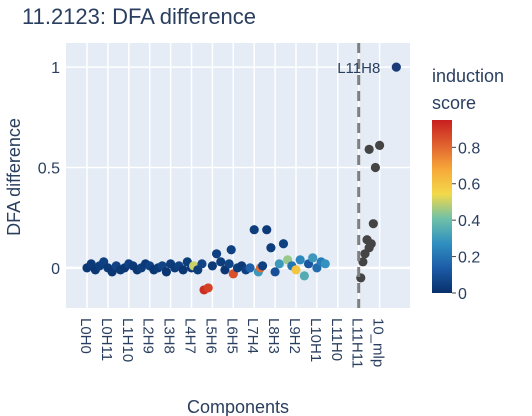 The image size is (532, 416). What do you see at coordinates (139, 16) in the screenshot?
I see `chart-title: 11.2123: DFA difference` at bounding box center [139, 16].